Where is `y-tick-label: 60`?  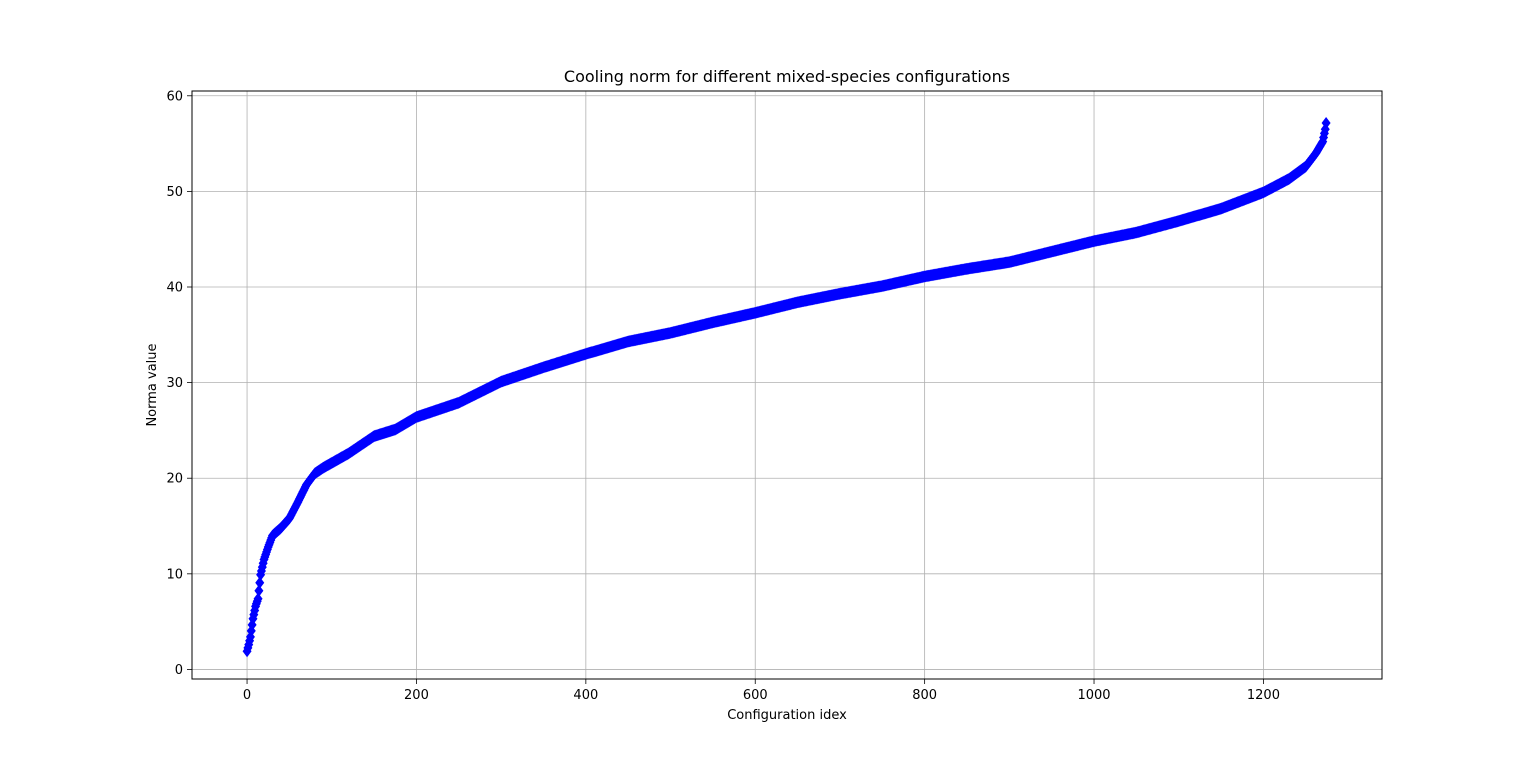
y-tick-label: 60 is located at coordinates (174, 96).